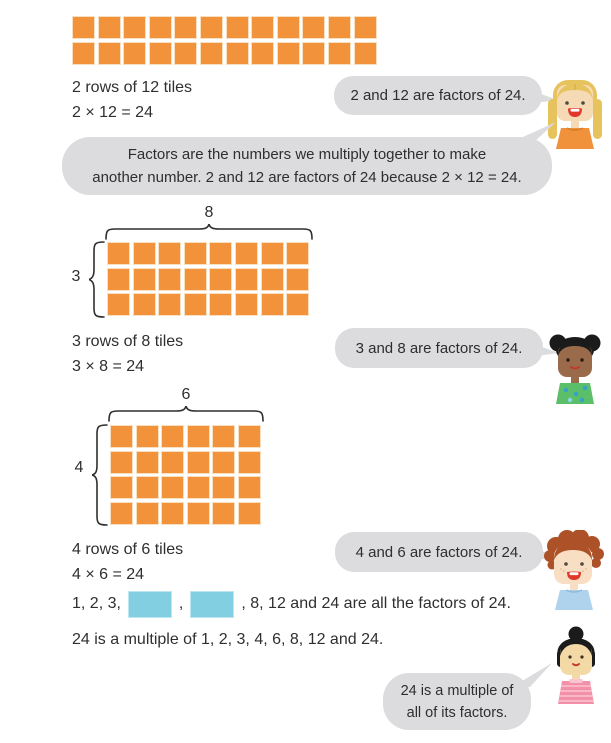 The height and width of the screenshot is (743, 611). Describe the element at coordinates (543, 349) in the screenshot. I see `bubble-tail` at that location.